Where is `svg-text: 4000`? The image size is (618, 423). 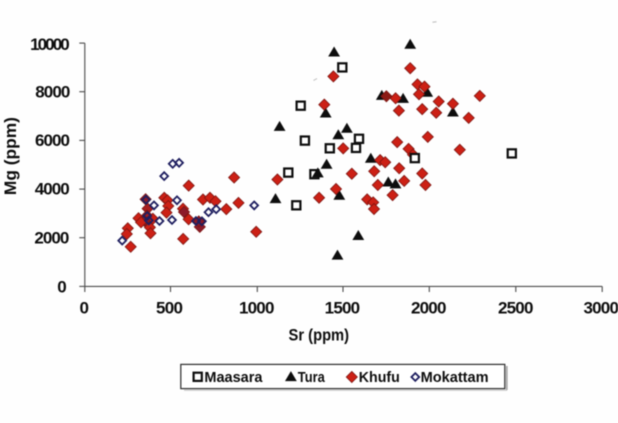
svg-text: 4000 is located at coordinates (52, 189).